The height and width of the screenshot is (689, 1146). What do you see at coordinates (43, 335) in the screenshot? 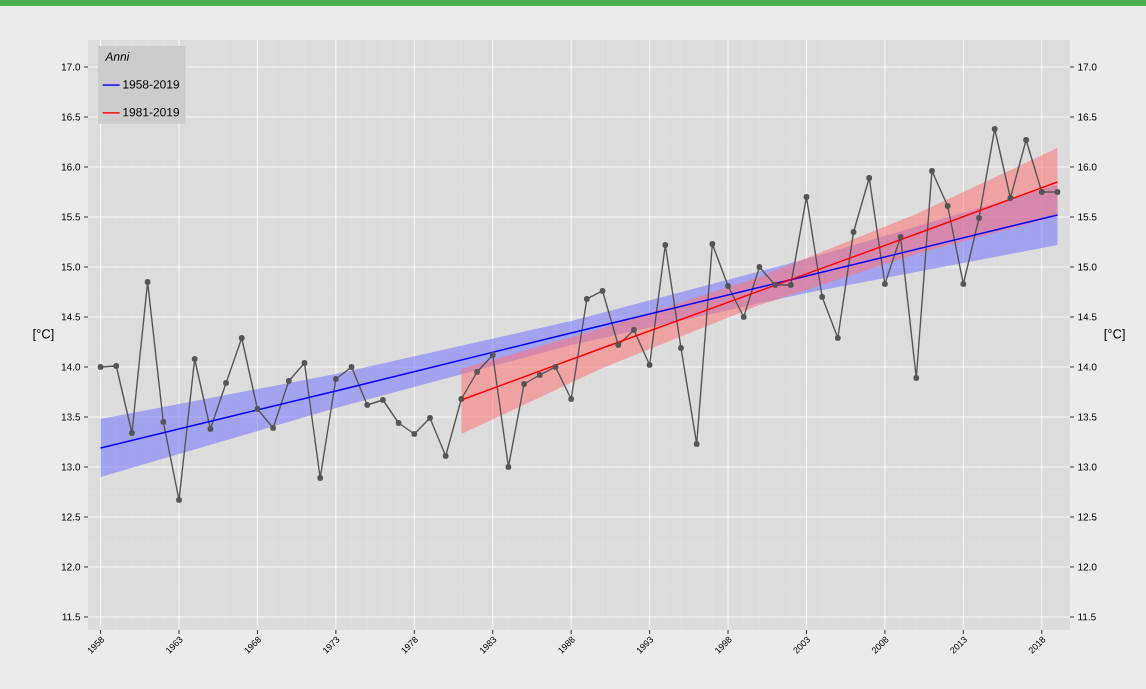
I see `y-axis-title: [°C]` at bounding box center [43, 335].